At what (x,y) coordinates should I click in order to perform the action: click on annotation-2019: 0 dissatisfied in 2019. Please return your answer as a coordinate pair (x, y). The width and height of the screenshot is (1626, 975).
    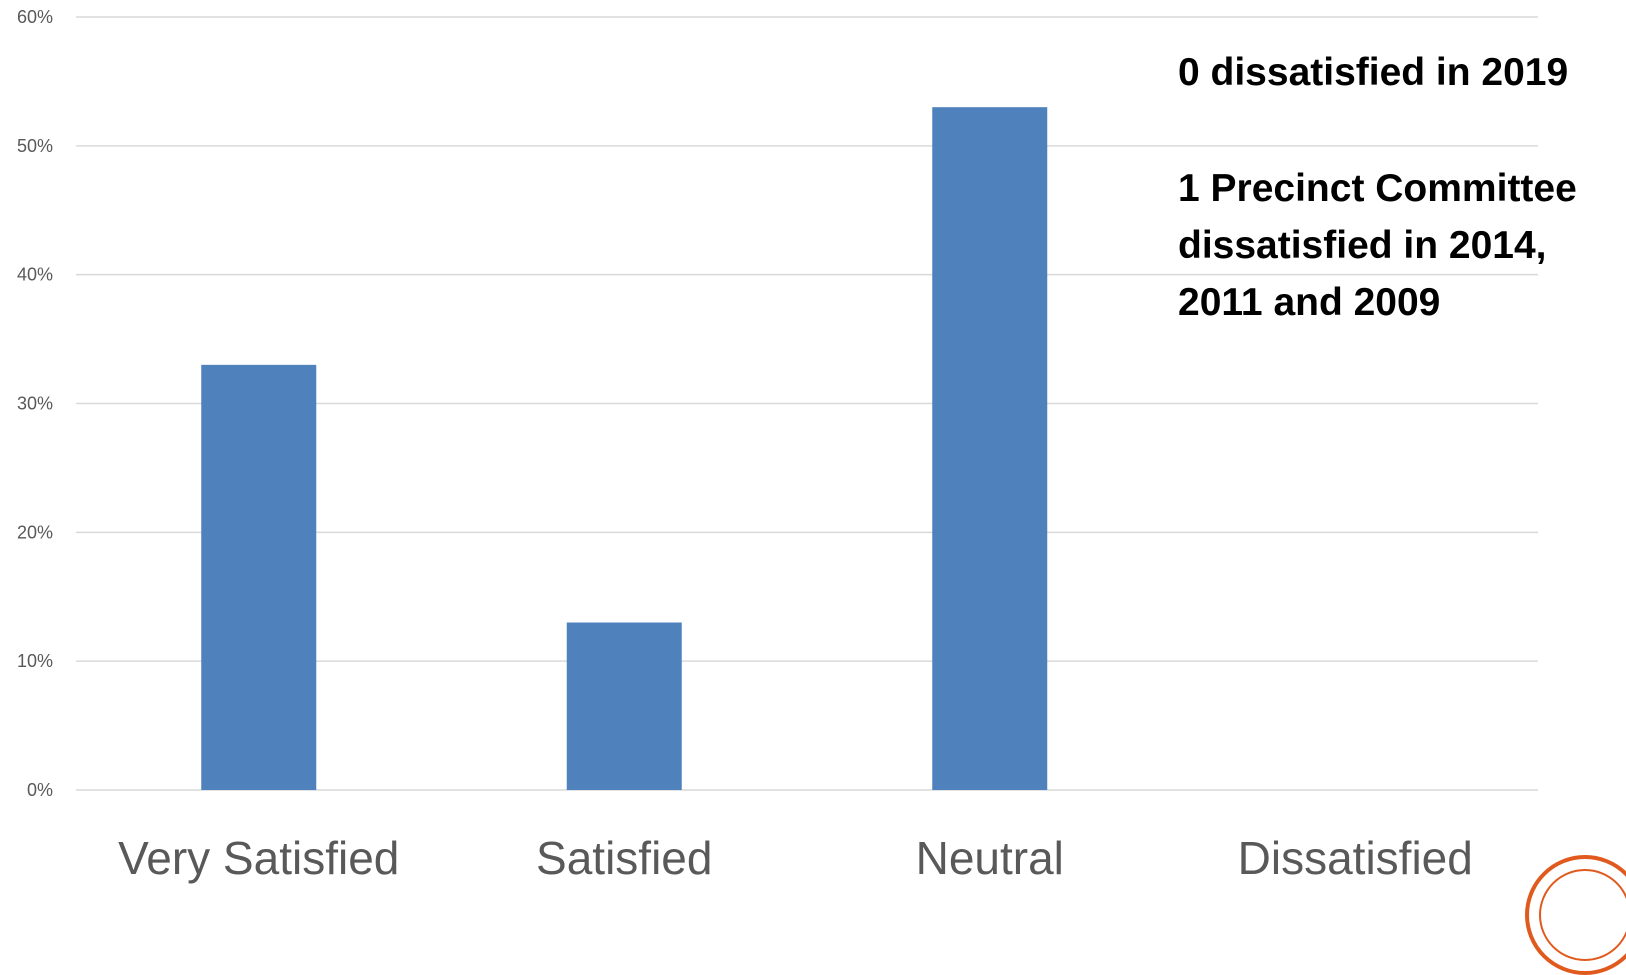
    Looking at the image, I should click on (1373, 72).